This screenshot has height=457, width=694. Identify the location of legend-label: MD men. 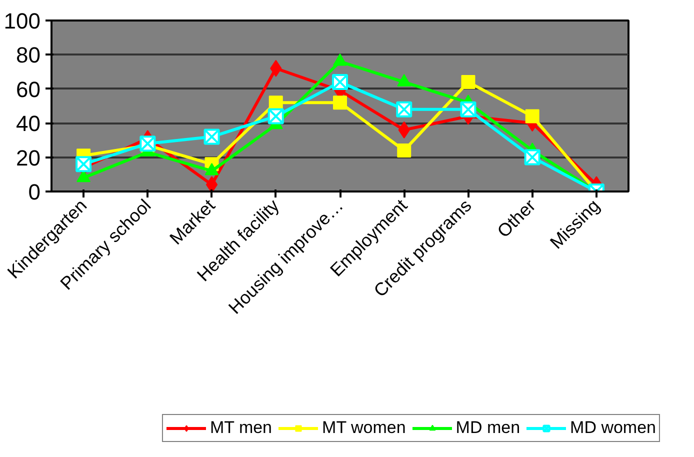
(488, 428).